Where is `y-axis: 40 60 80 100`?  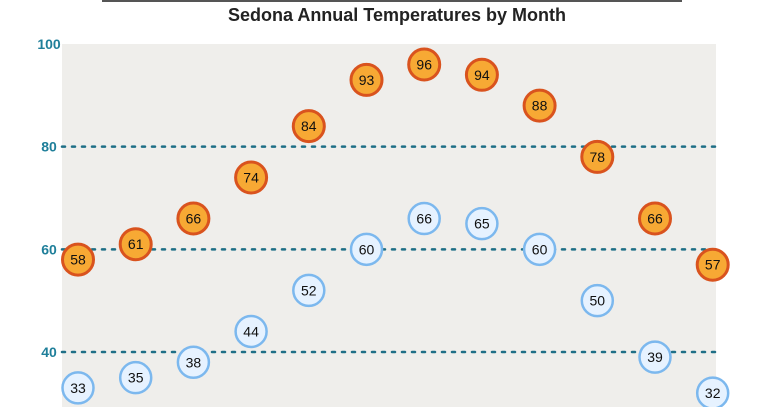
y-axis: 40 60 80 100 is located at coordinates (49, 198).